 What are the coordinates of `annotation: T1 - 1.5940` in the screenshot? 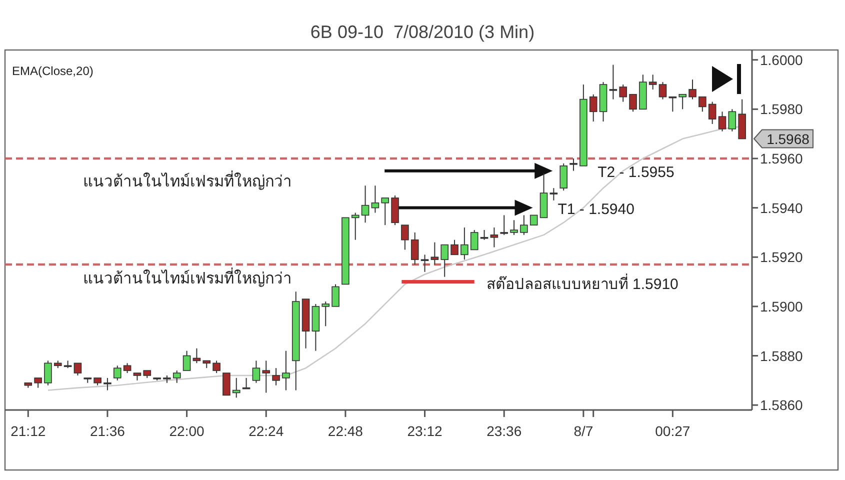 It's located at (596, 209).